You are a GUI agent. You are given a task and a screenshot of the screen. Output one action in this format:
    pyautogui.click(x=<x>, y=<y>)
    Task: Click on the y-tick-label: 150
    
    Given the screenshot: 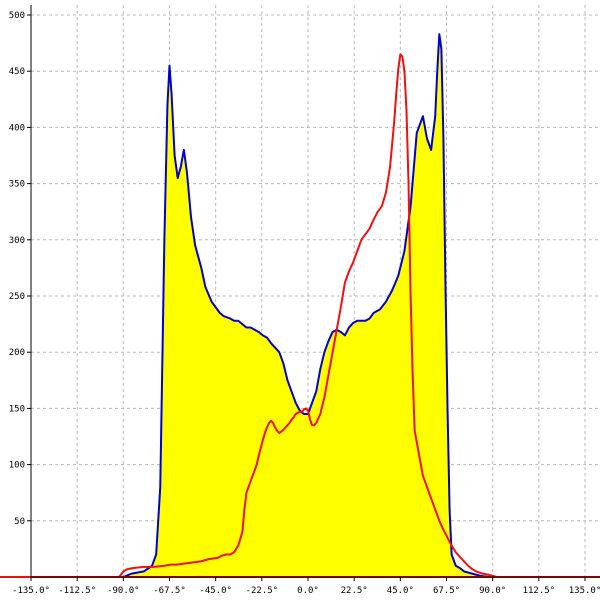 What is the action you would take?
    pyautogui.click(x=17, y=409)
    